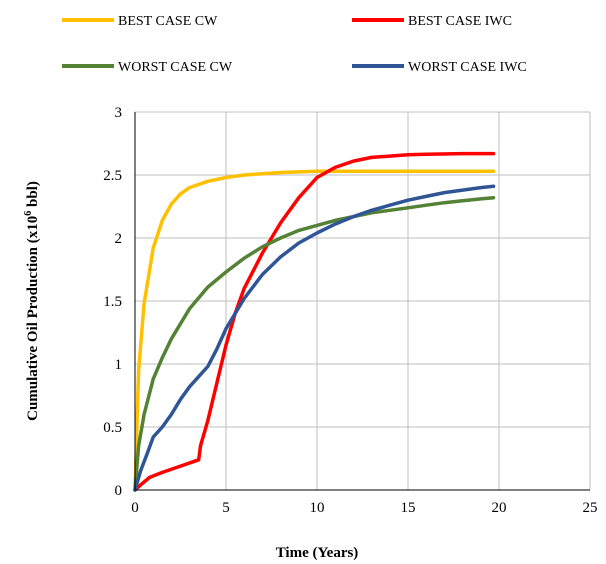  I want to click on y-tick-label: 1.5, so click(112, 302).